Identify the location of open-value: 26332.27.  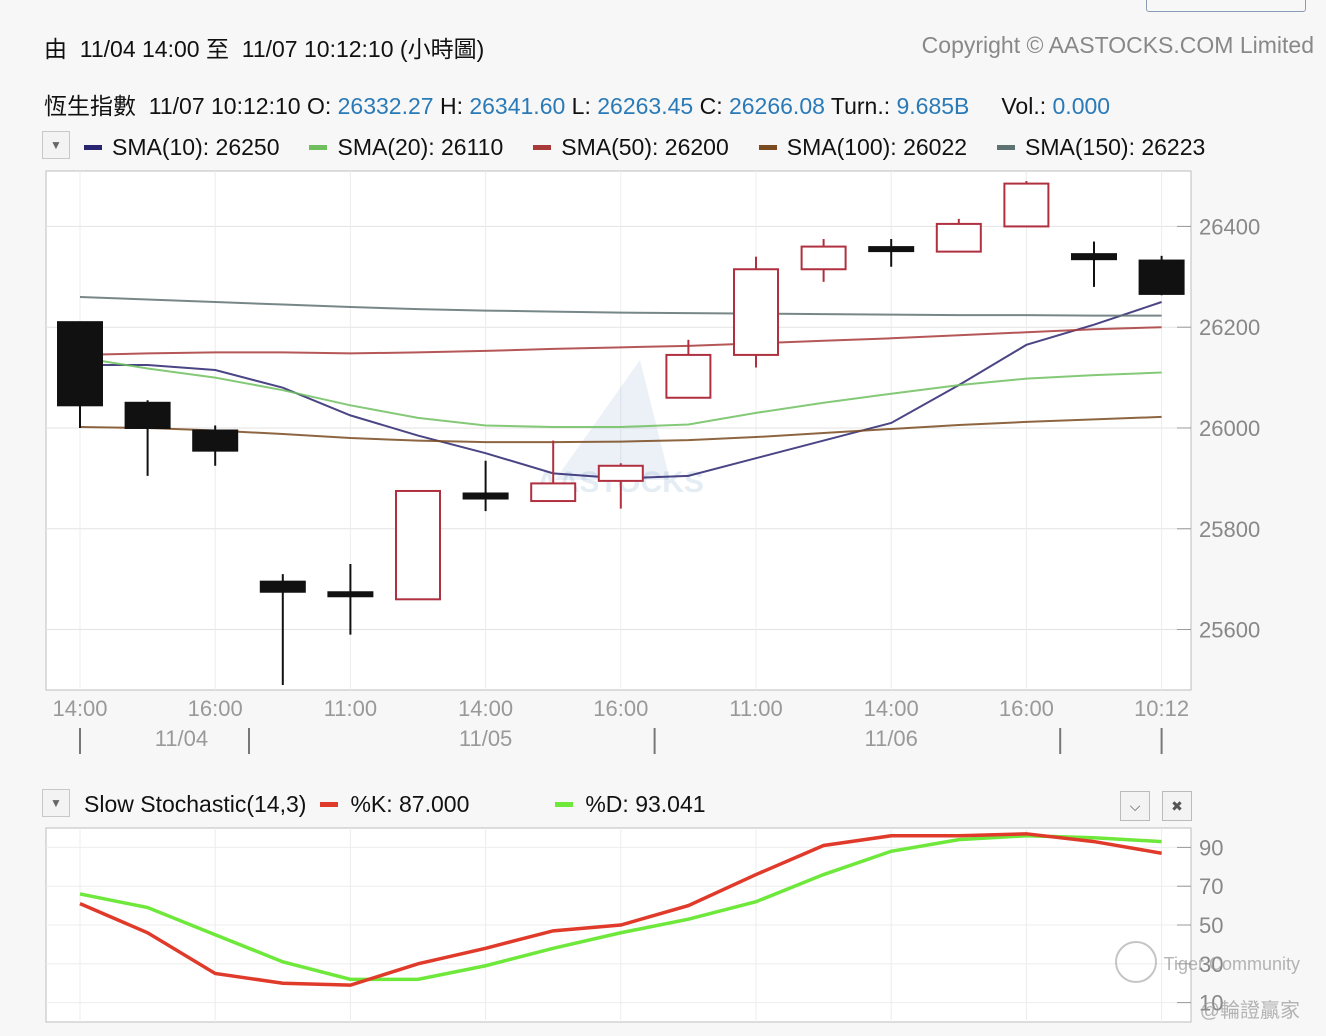
(385, 106).